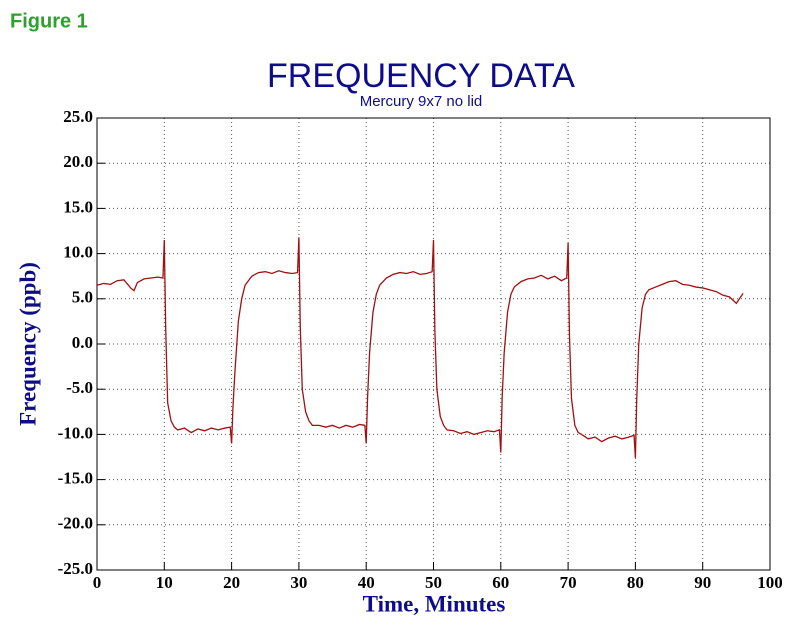 This screenshot has height=625, width=808. What do you see at coordinates (433, 582) in the screenshot?
I see `x-tick-label: 50` at bounding box center [433, 582].